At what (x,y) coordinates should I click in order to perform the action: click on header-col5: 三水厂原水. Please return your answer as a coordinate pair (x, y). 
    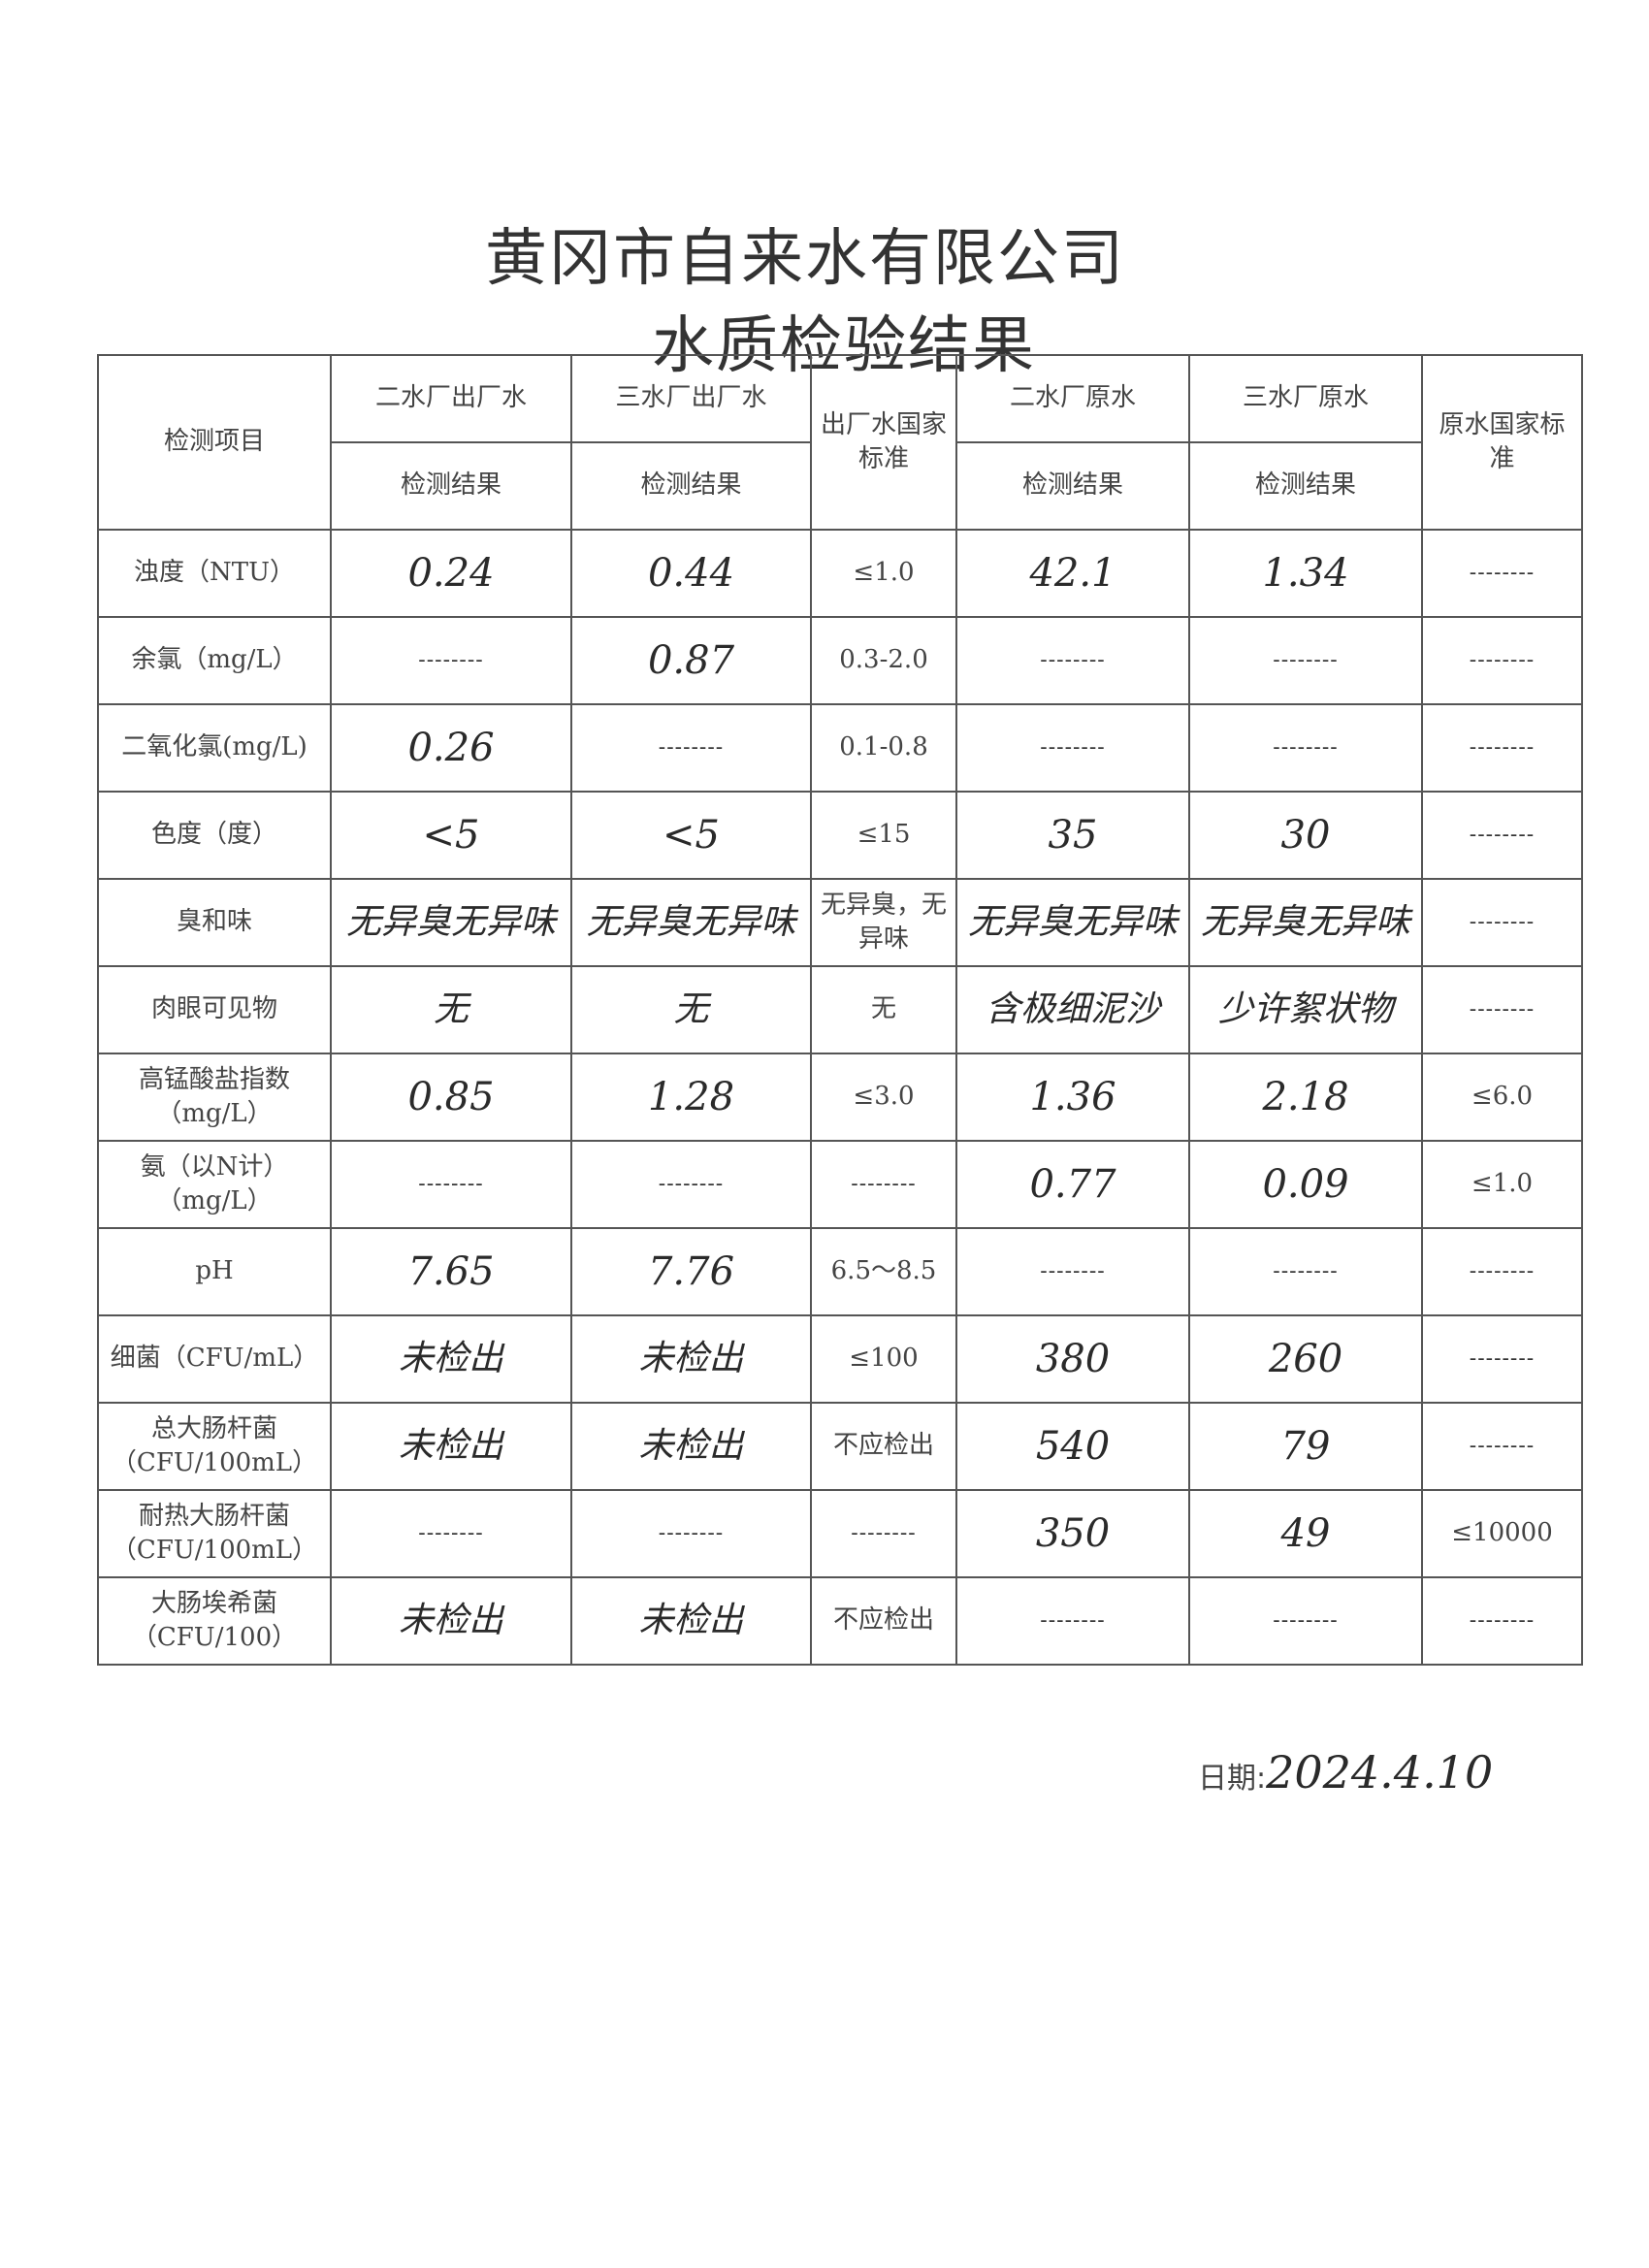
    Looking at the image, I should click on (1305, 398).